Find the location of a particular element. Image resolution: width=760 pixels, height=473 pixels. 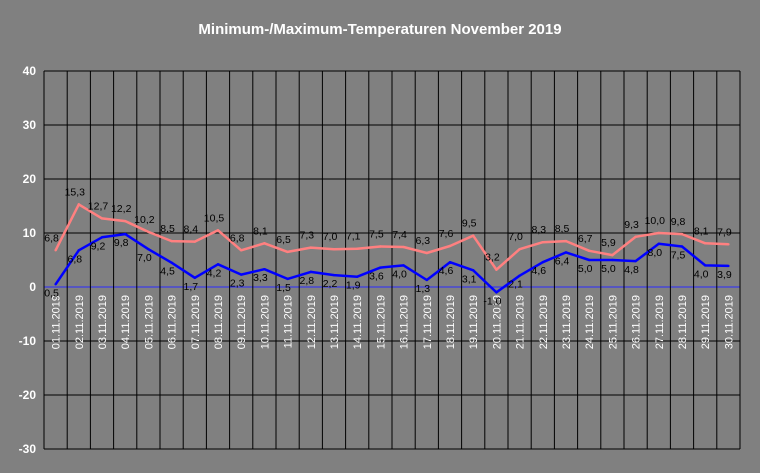

max-data-label: 7,3 is located at coordinates (306, 236).